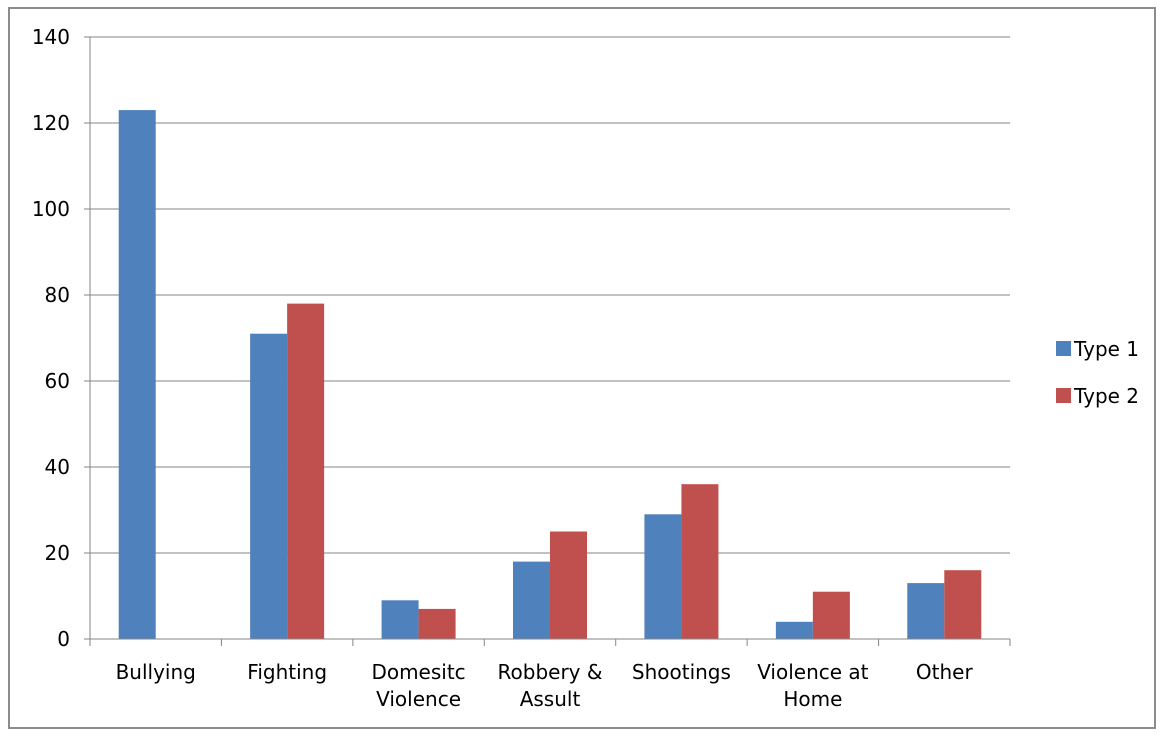 This screenshot has width=1163, height=736. I want to click on x-category-label-line: Violence, so click(418, 699).